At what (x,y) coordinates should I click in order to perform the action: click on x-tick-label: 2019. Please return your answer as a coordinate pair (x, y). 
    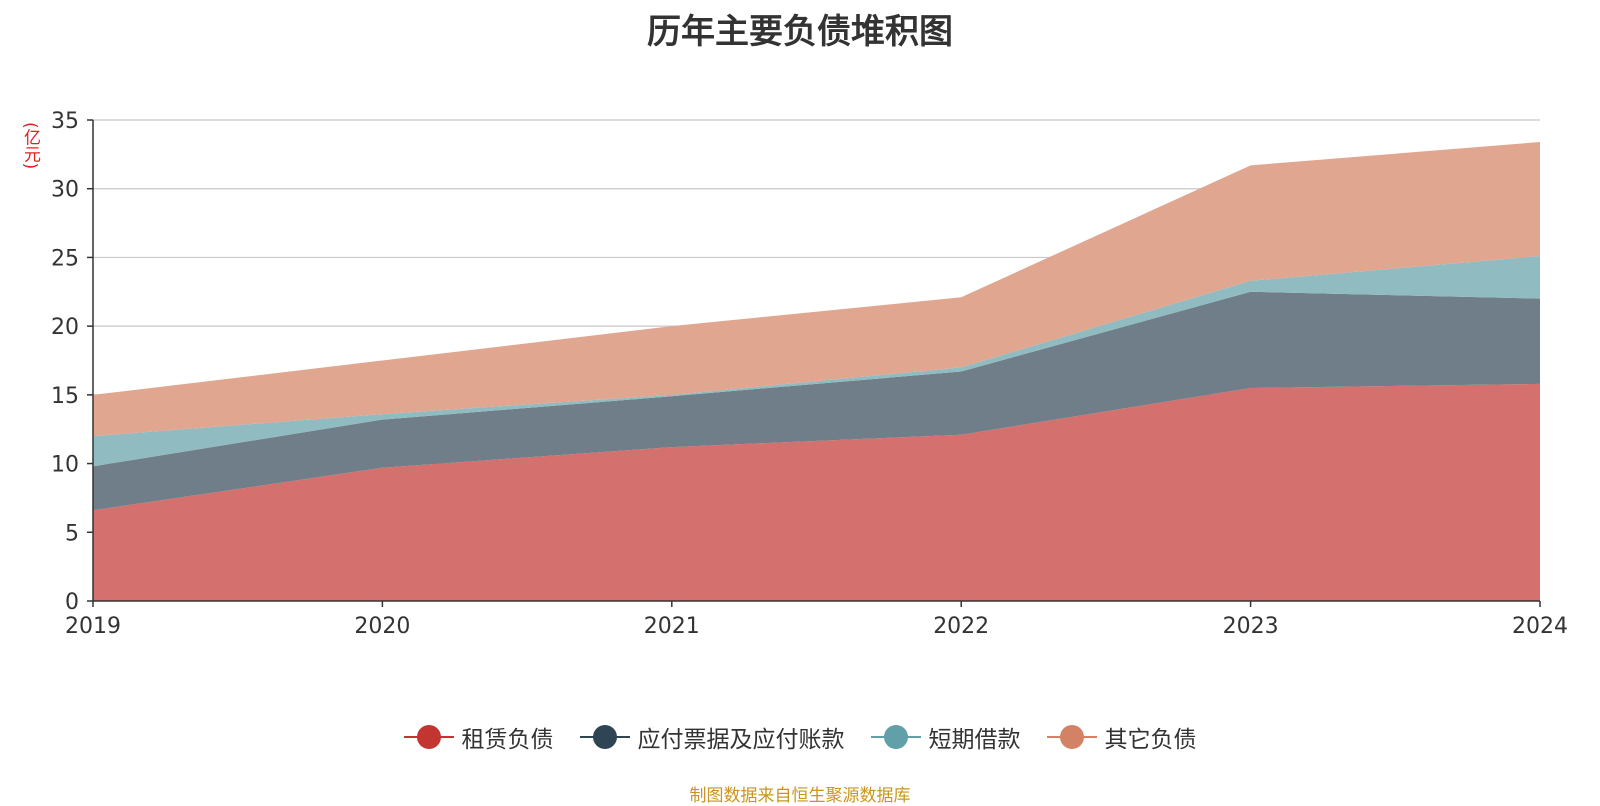
    Looking at the image, I should click on (93, 626).